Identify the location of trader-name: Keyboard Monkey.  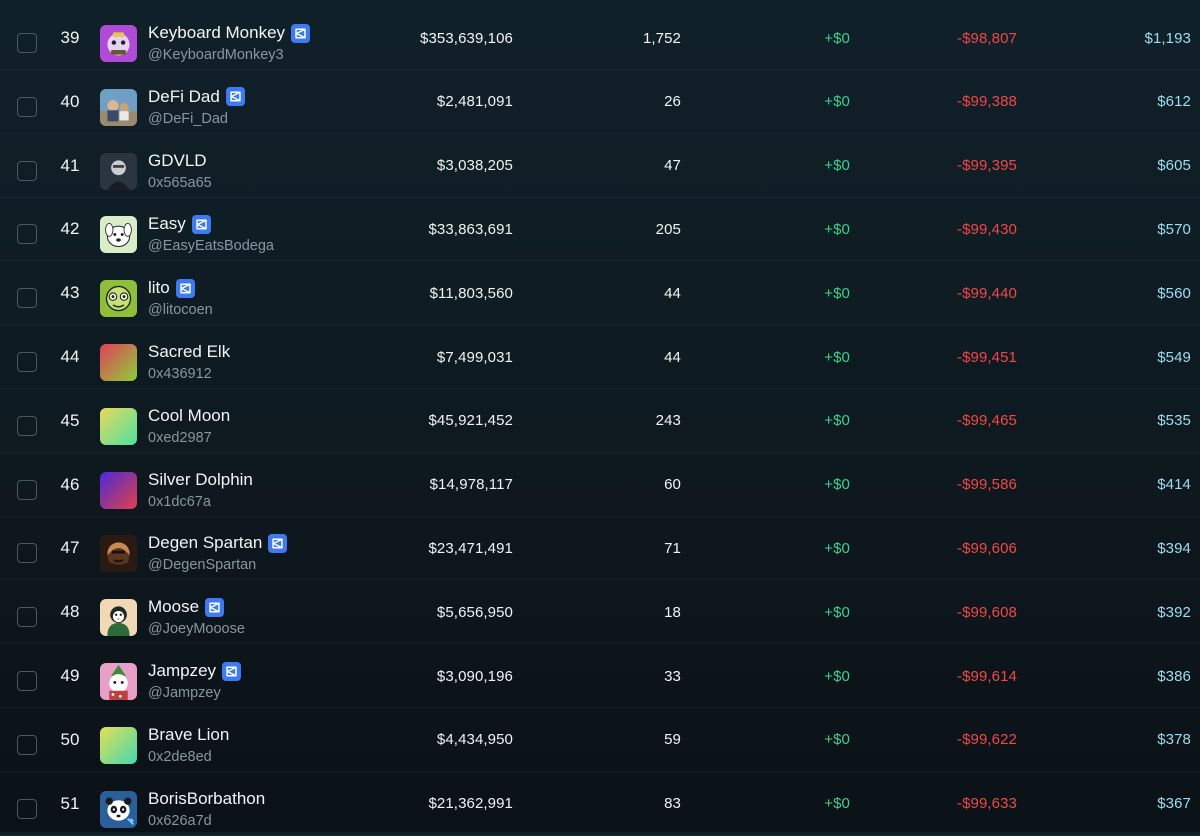
(217, 32).